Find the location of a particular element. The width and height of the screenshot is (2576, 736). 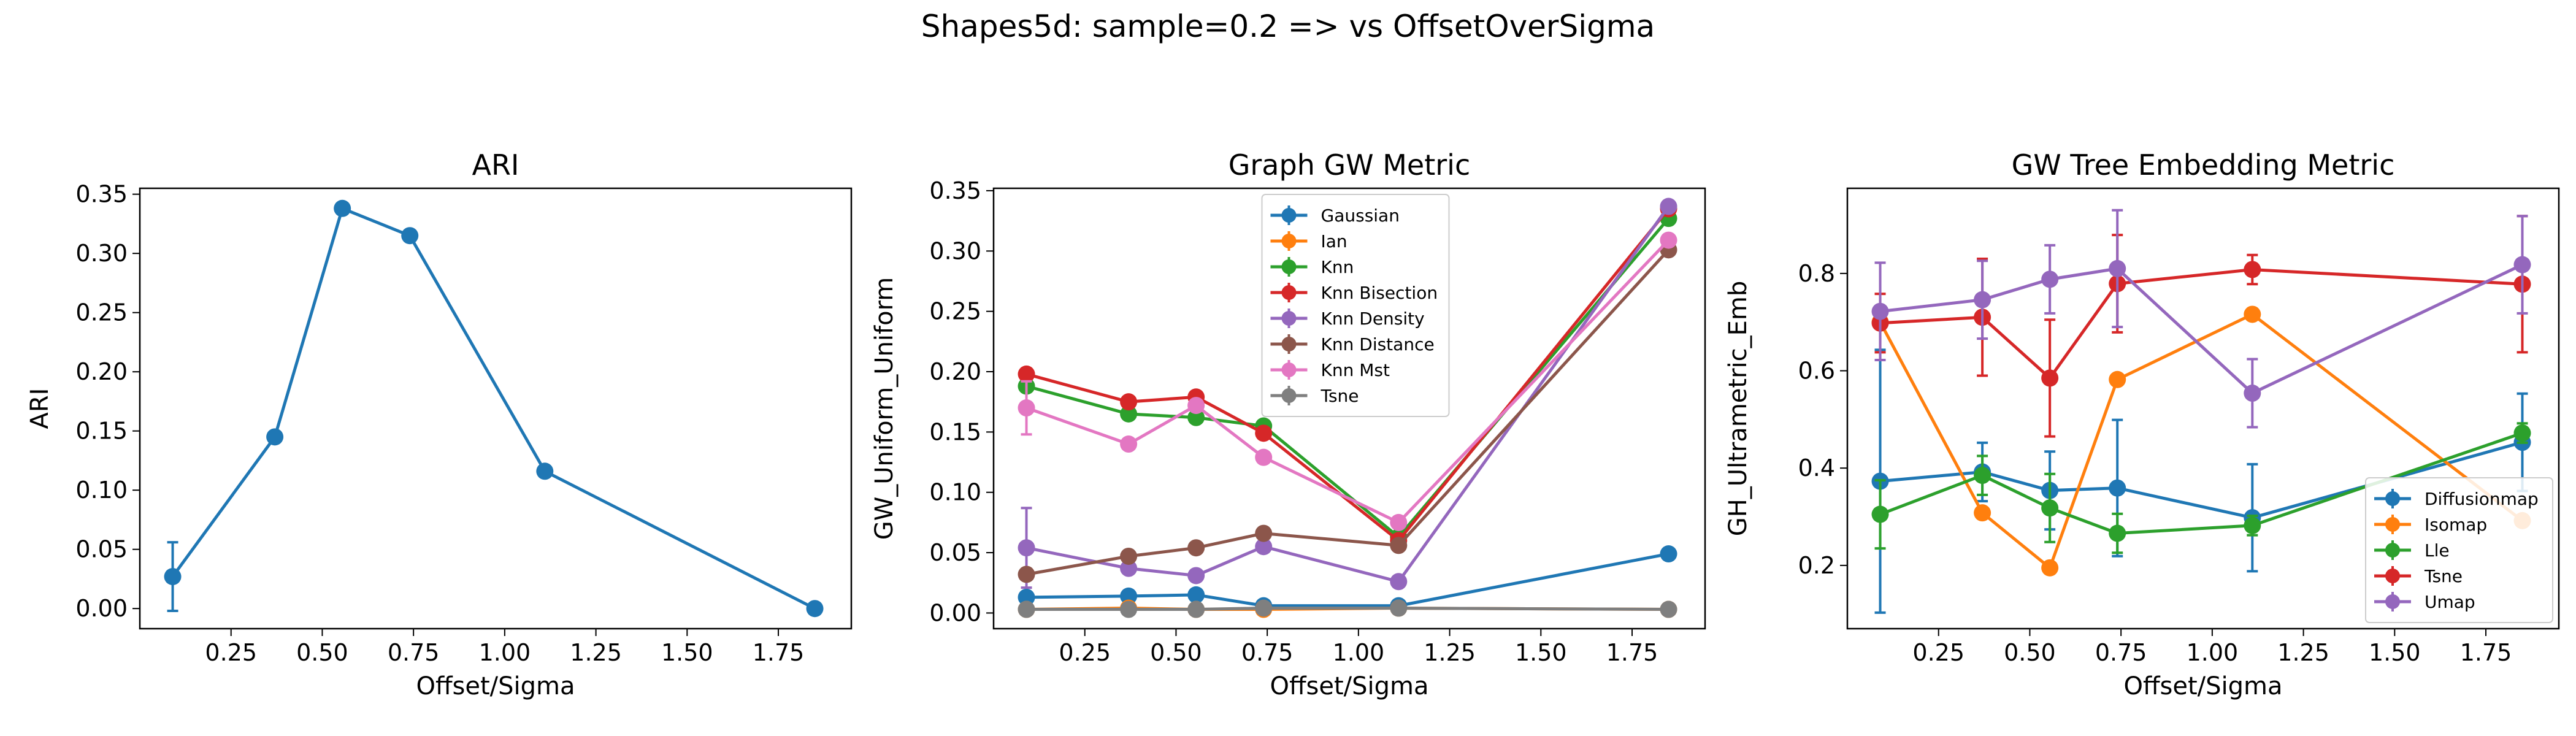

legend-item: Isomap is located at coordinates (2430, 525).